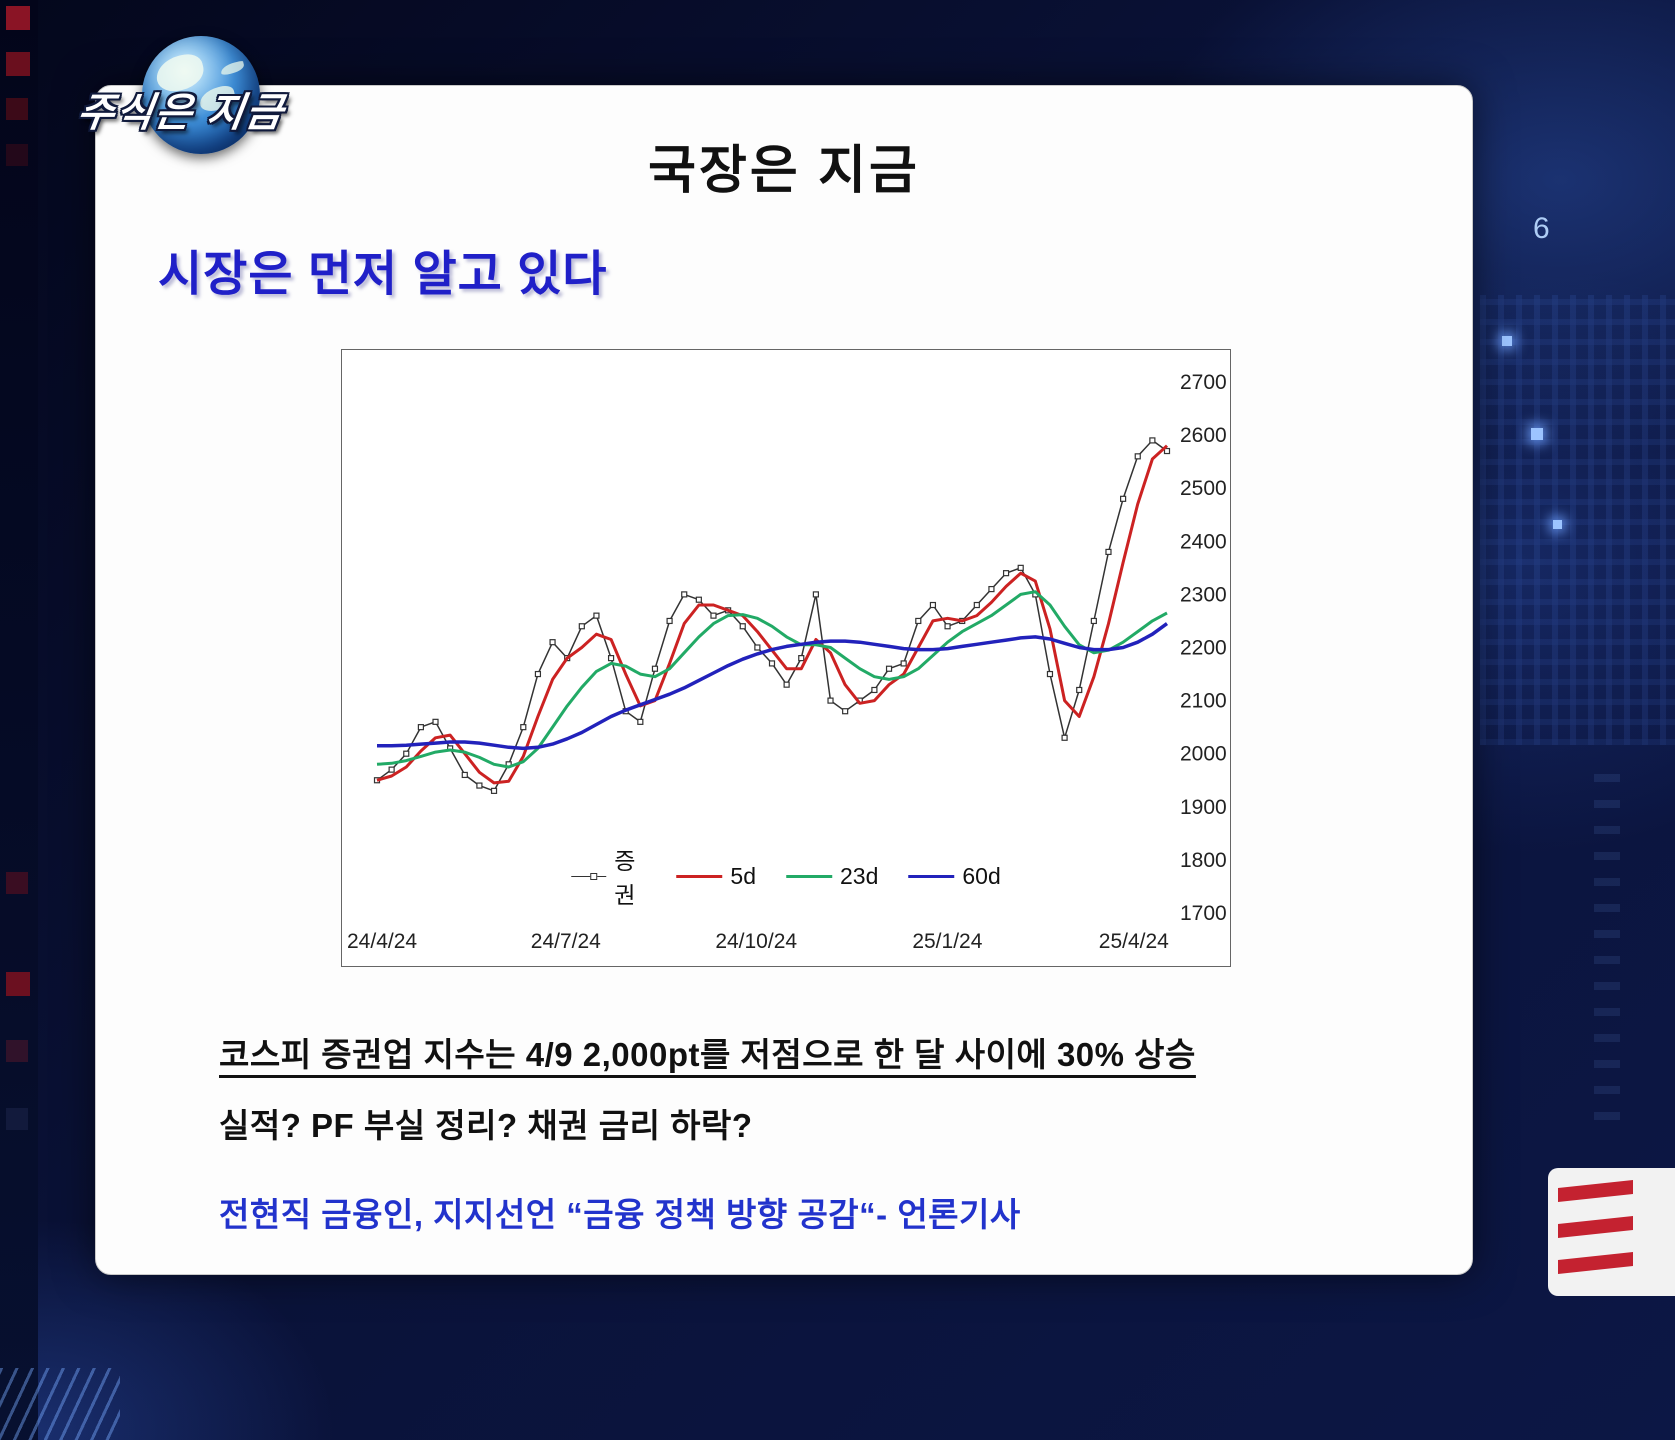 The height and width of the screenshot is (1440, 1675). Describe the element at coordinates (181, 113) in the screenshot. I see `show-logo-text: 주식은 지금` at that location.